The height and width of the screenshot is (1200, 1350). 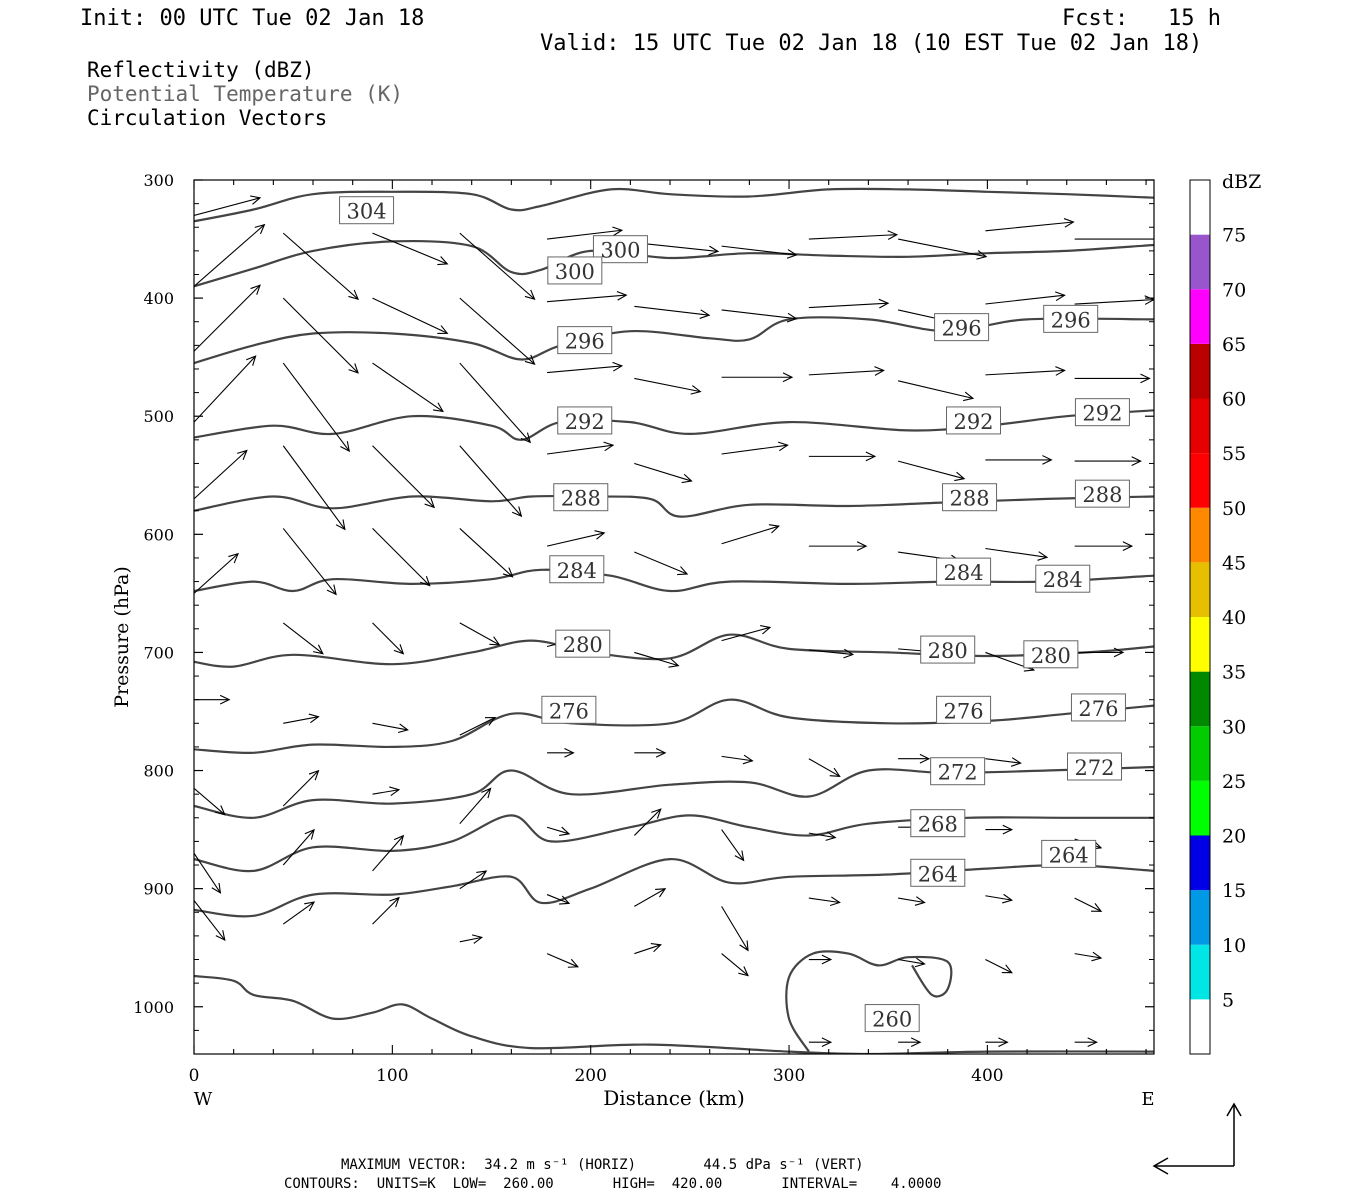 What do you see at coordinates (153, 1007) in the screenshot?
I see `y-tick-label: 1000` at bounding box center [153, 1007].